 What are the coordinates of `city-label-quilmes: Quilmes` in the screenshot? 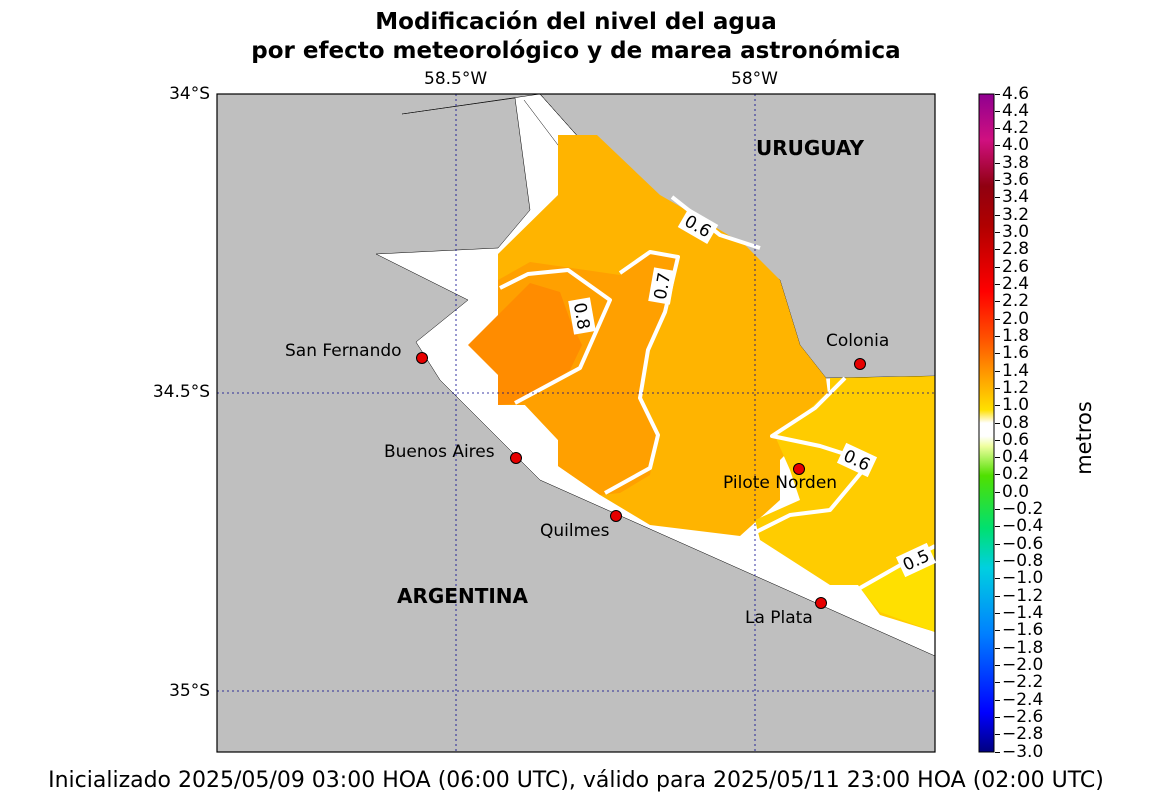 It's located at (575, 531).